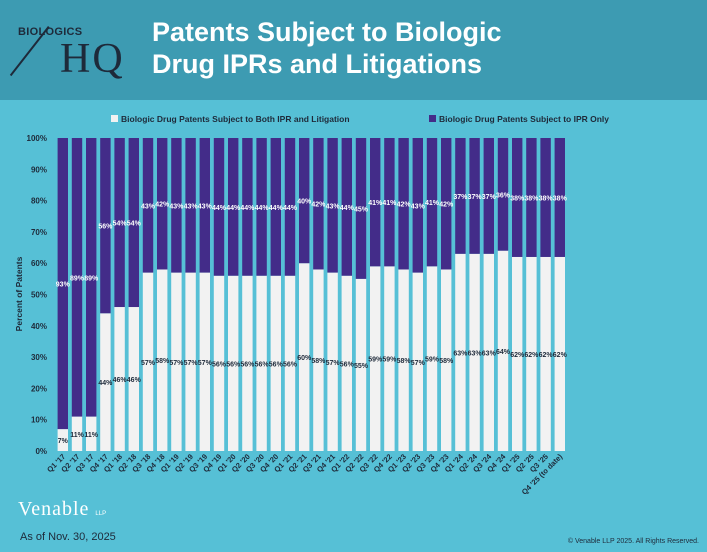  Describe the element at coordinates (39, 357) in the screenshot. I see `y-tick-label: 30%` at that location.